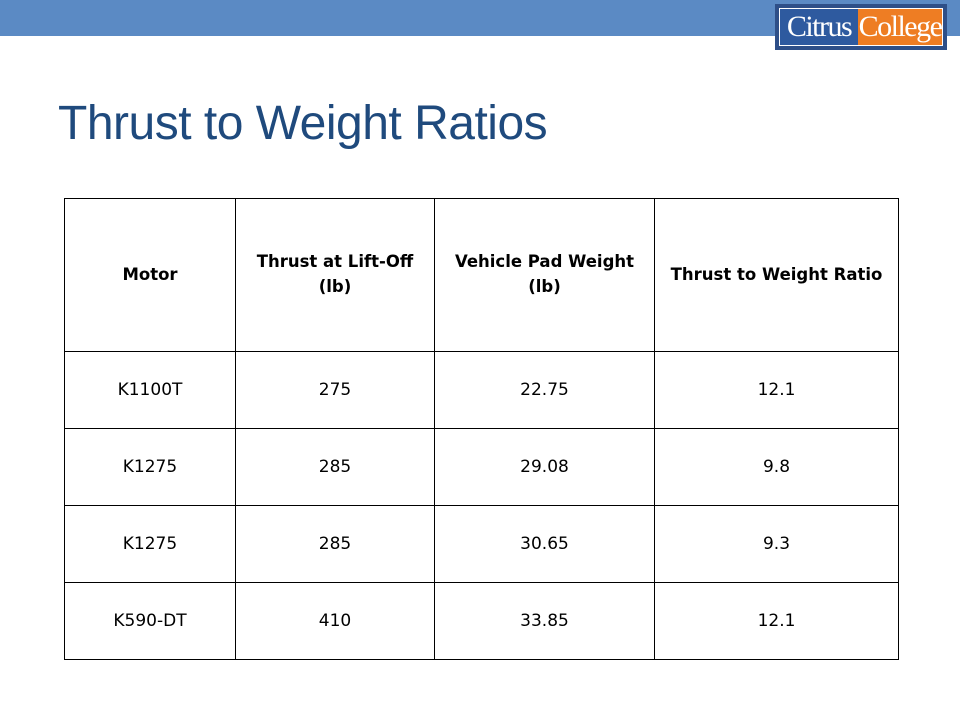 This screenshot has width=960, height=720. What do you see at coordinates (776, 544) in the screenshot?
I see `cell-ratio: 9.3` at bounding box center [776, 544].